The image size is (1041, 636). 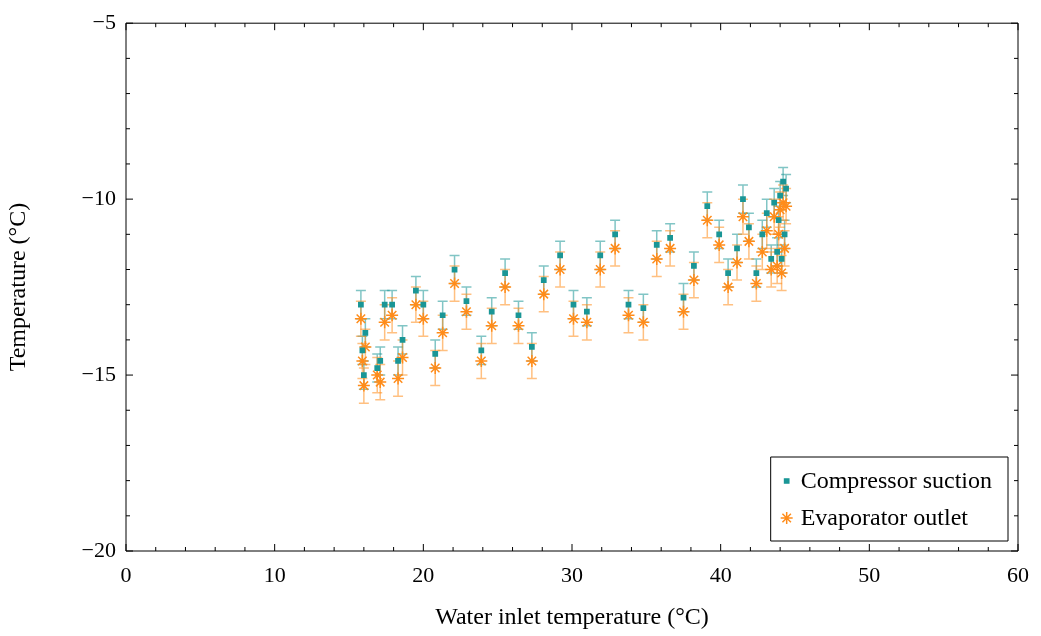 I want to click on x-tick-label: 60, so click(x=1018, y=574).